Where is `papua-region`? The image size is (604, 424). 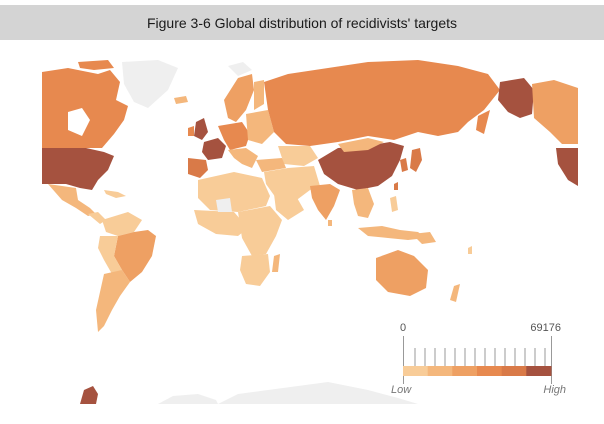
papua-region is located at coordinates (424, 238).